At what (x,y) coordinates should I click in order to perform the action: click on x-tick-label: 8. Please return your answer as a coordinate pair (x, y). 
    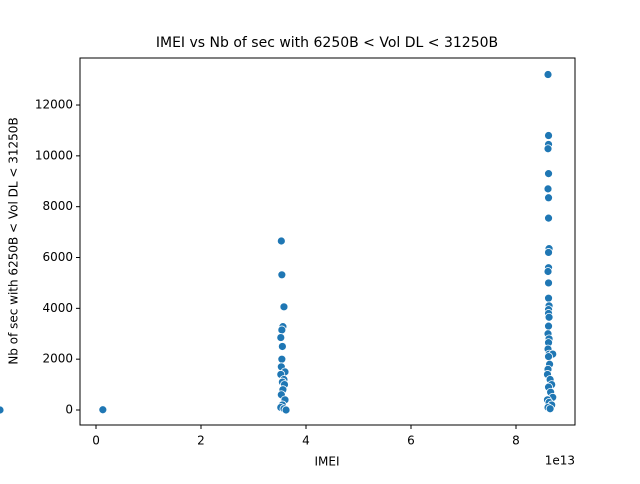
    Looking at the image, I should click on (516, 441).